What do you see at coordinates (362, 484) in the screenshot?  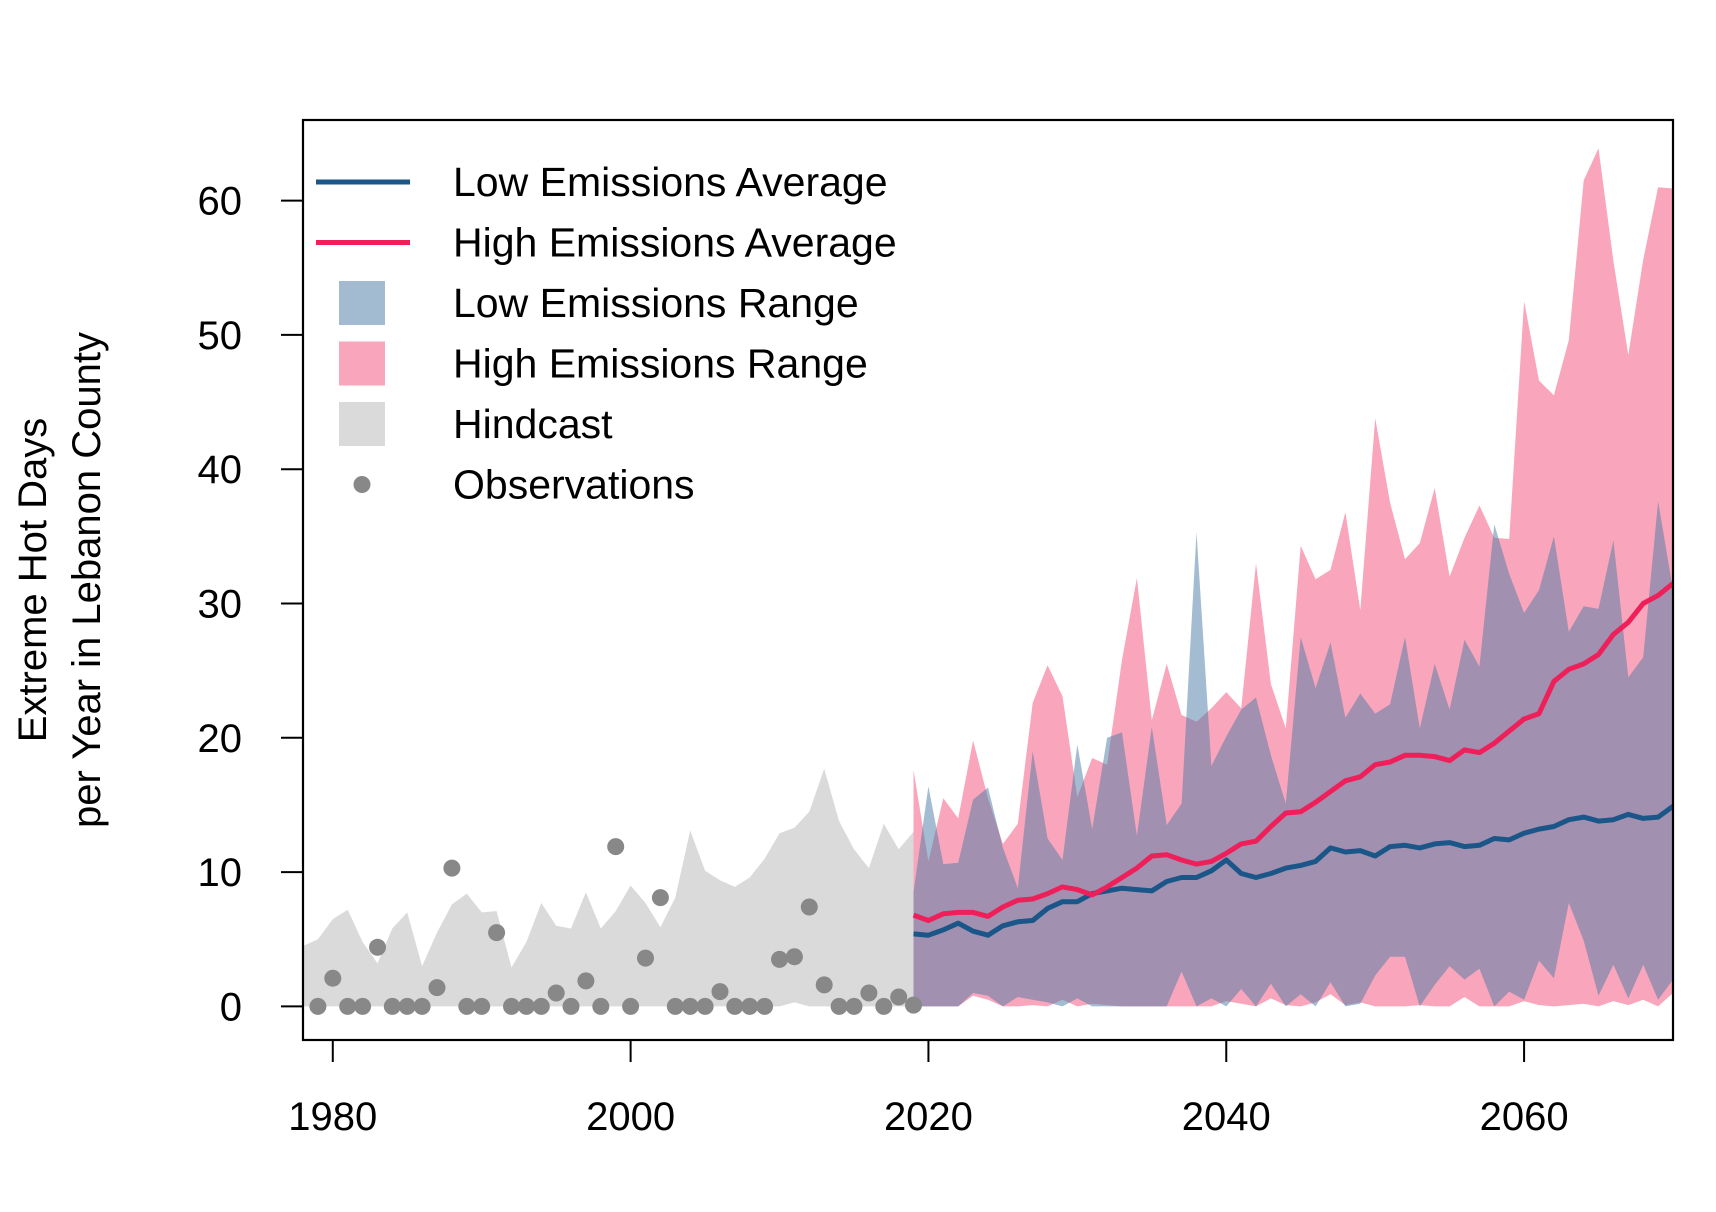 I see `legend-swatch-point` at bounding box center [362, 484].